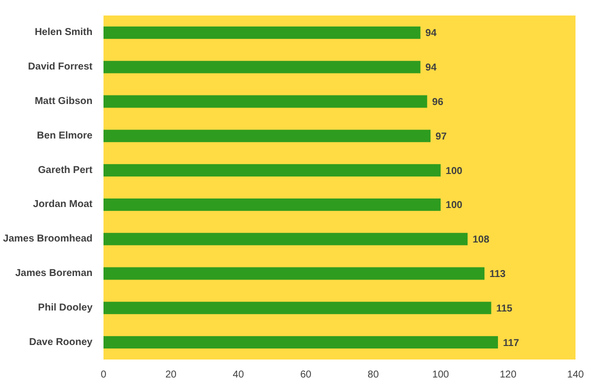  Describe the element at coordinates (438, 102) in the screenshot. I see `data-label: 96` at that location.